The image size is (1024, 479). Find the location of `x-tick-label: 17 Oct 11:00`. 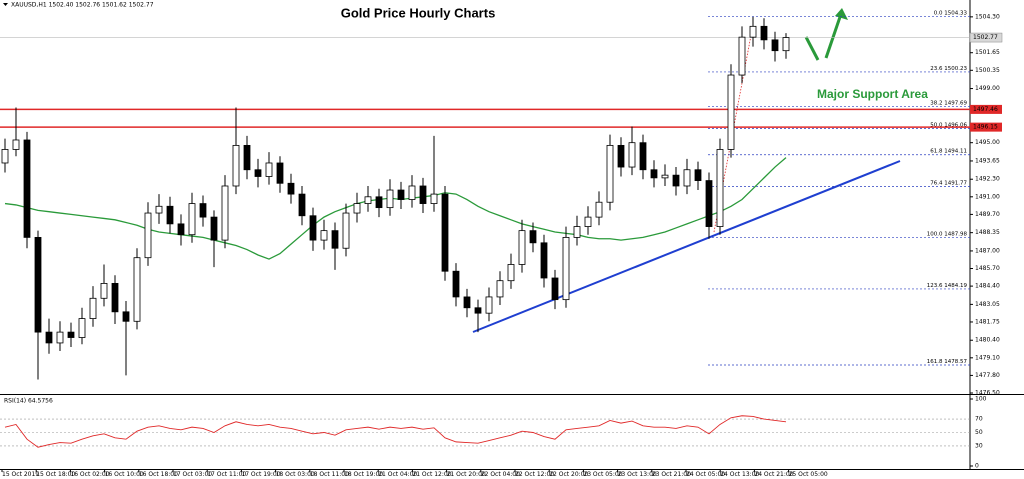

x-tick-label: 17 Oct 11:00 is located at coordinates (226, 474).